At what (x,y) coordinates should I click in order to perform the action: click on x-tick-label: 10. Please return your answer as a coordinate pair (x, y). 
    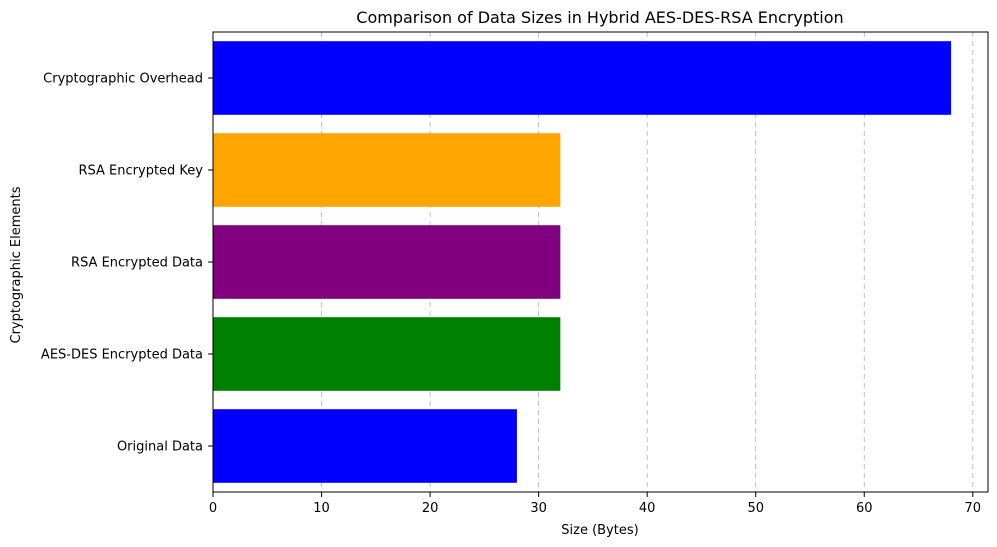
    Looking at the image, I should click on (321, 508).